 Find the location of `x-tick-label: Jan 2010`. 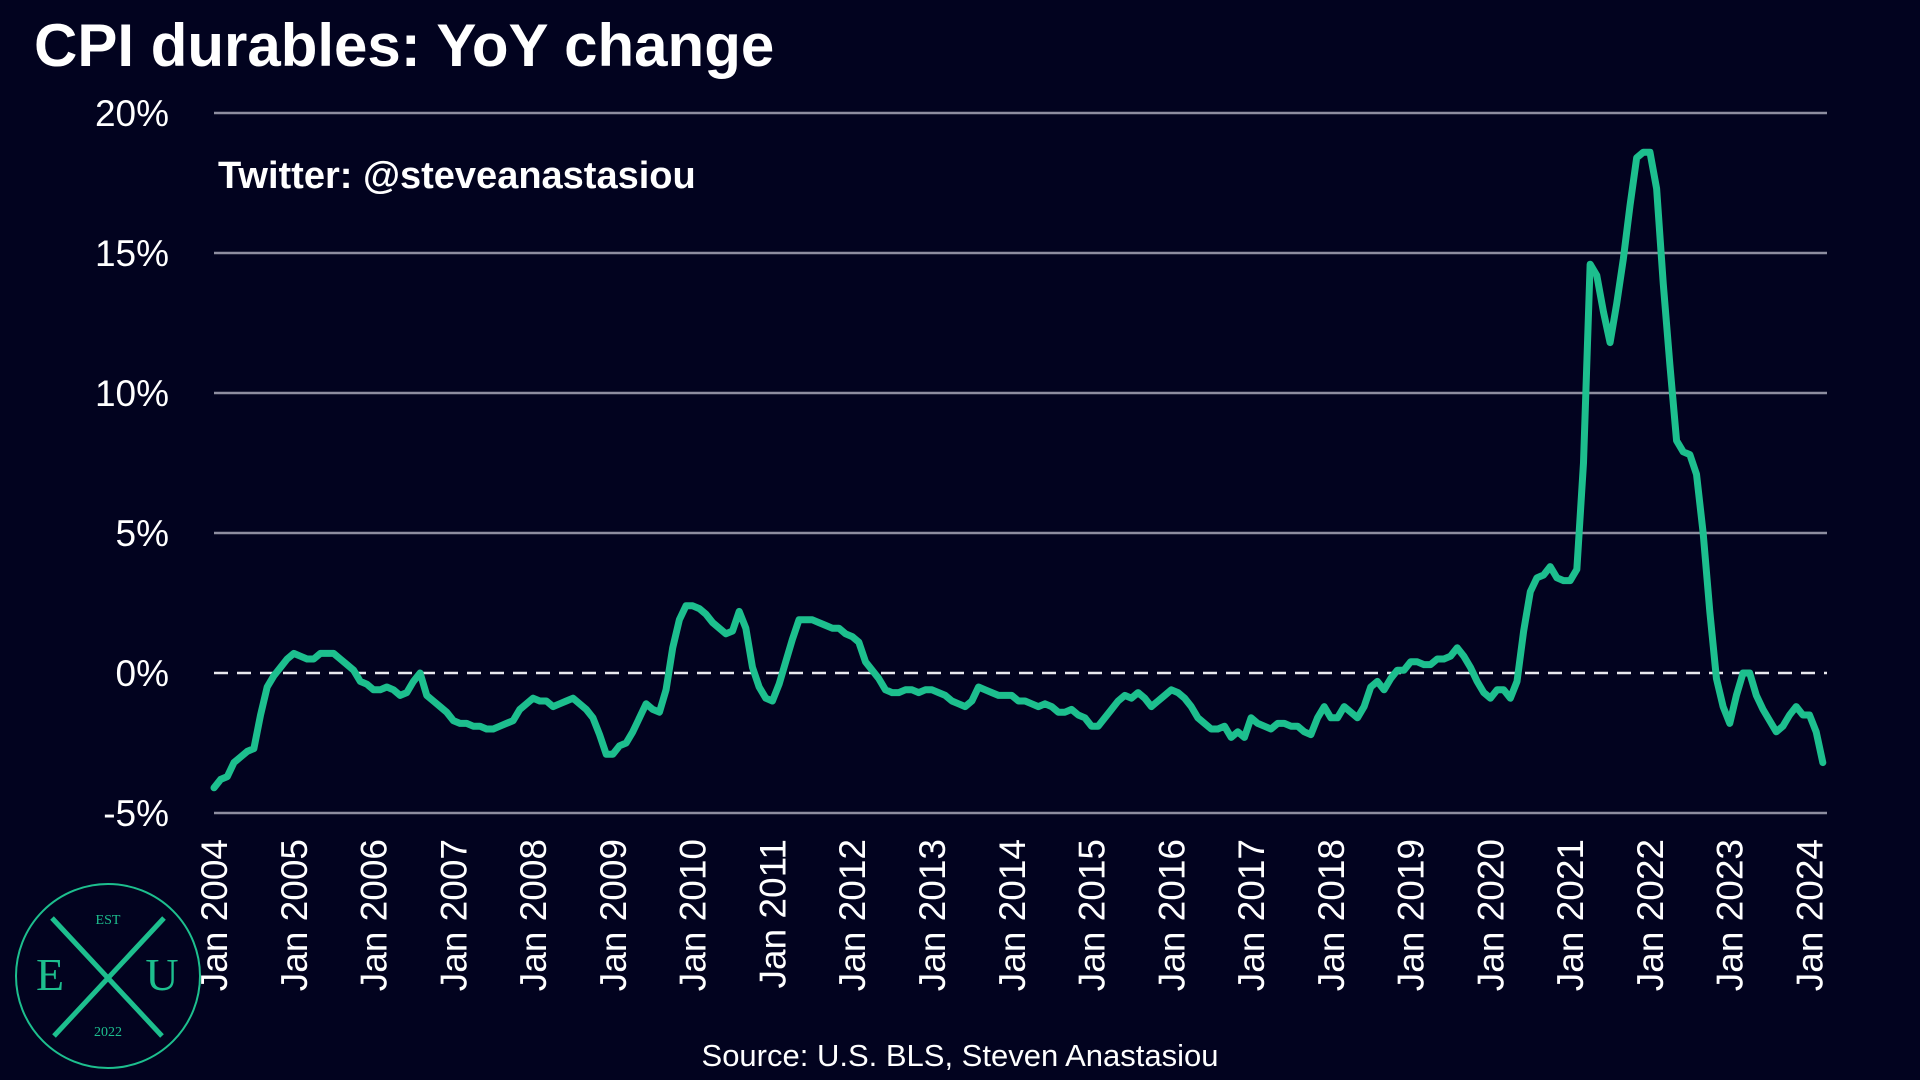

x-tick-label: Jan 2010 is located at coordinates (693, 915).